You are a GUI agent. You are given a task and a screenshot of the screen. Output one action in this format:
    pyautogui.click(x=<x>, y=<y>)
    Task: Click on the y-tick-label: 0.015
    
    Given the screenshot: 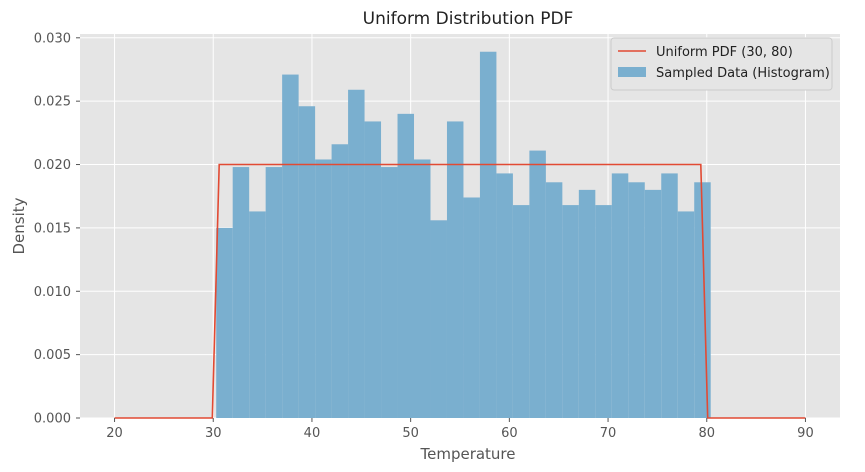 What is the action you would take?
    pyautogui.click(x=52, y=228)
    